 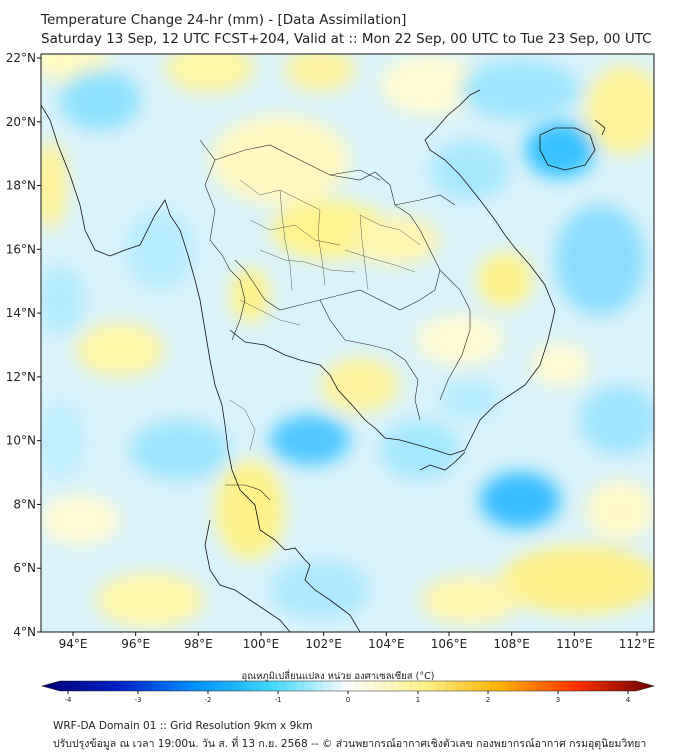 I want to click on lat-tick-label: 22°N, so click(x=21, y=58).